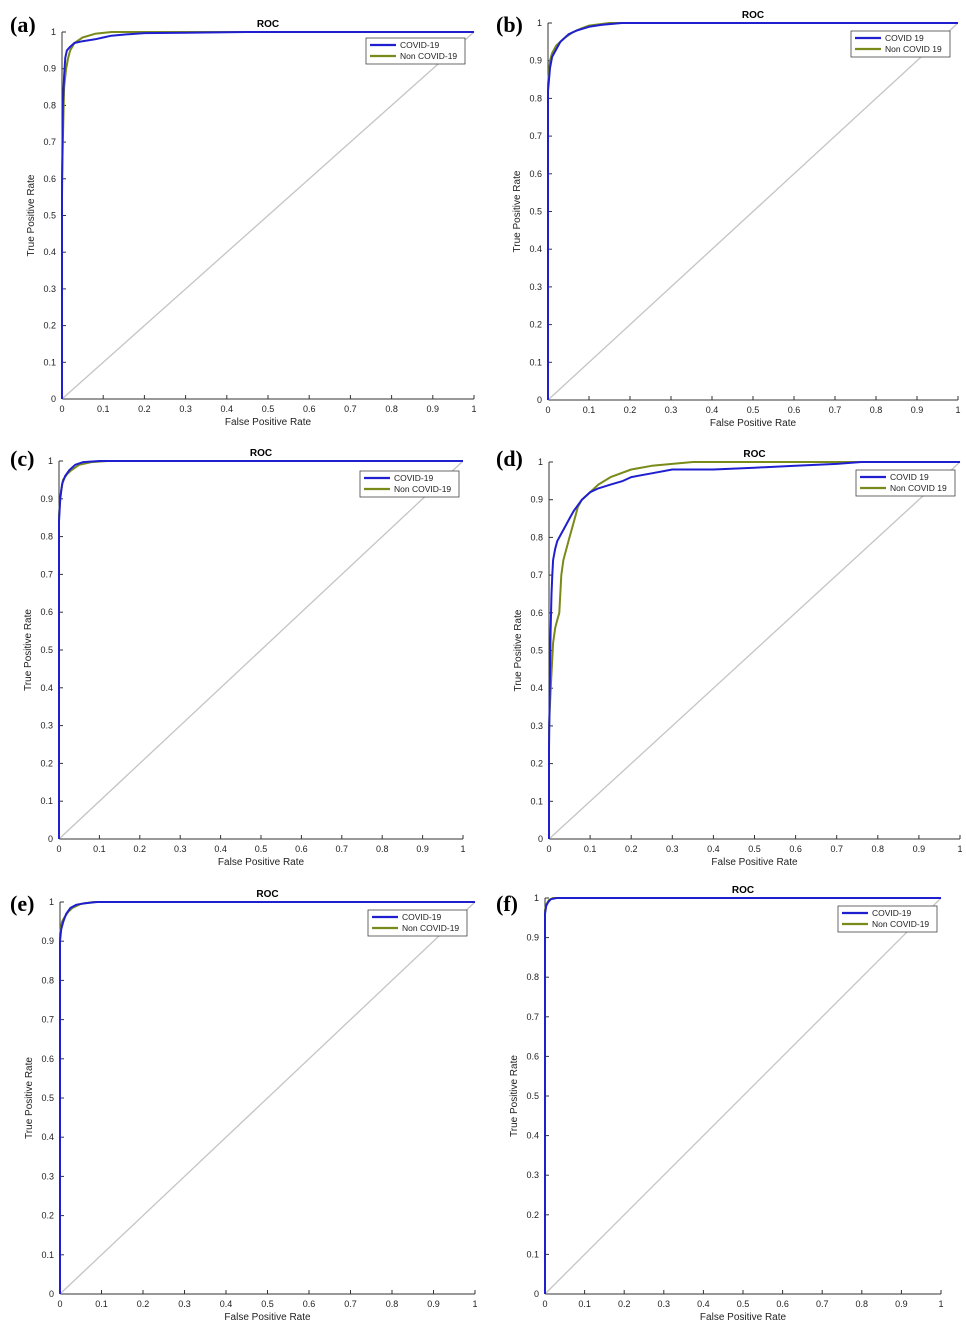  What do you see at coordinates (22, 458) in the screenshot?
I see `panel-label: (c)` at bounding box center [22, 458].